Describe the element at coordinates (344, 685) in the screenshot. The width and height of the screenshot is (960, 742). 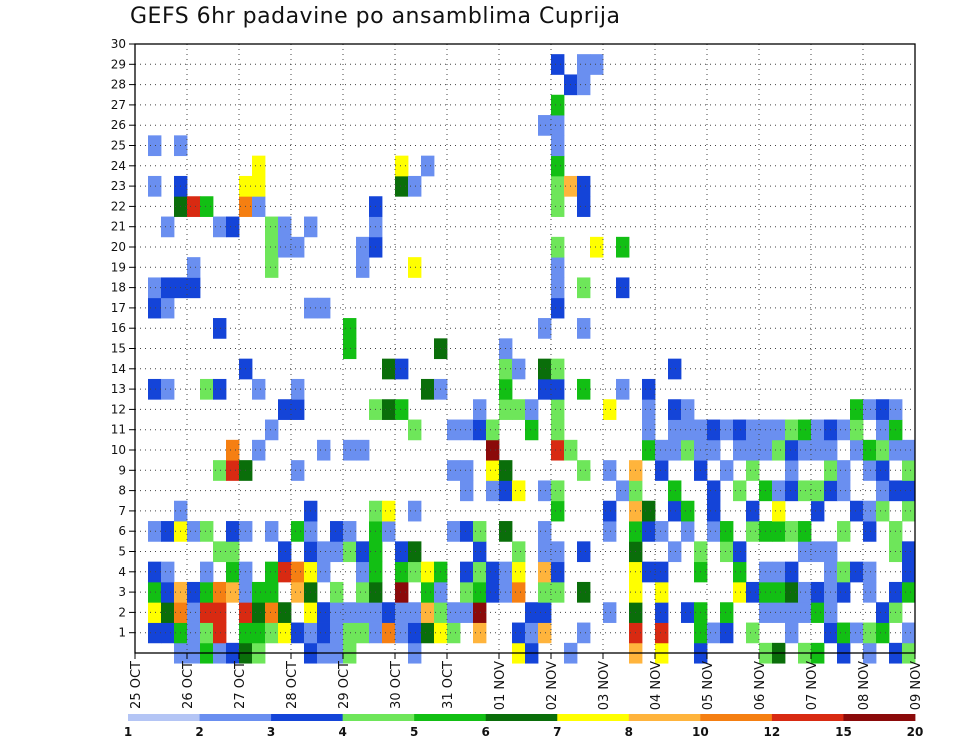
I see `x-tick-label: 29 OCT` at that location.